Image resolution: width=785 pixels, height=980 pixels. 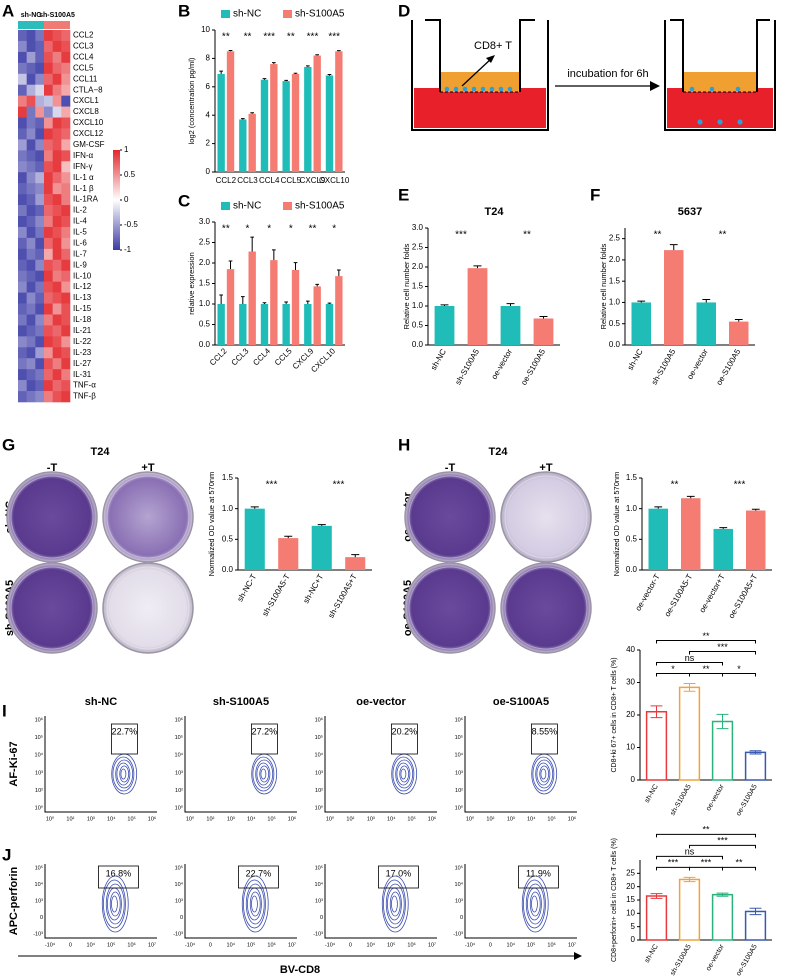 I want to click on gate, so click(x=544, y=739).